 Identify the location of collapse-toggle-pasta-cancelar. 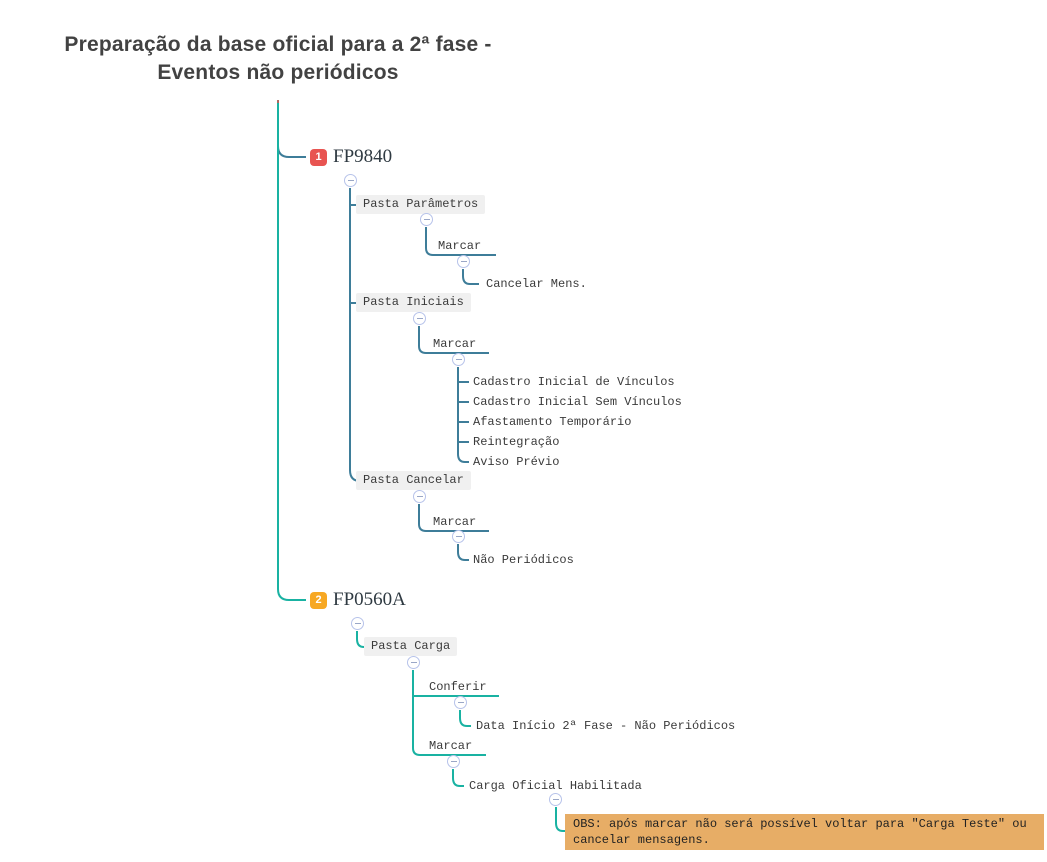
(419, 496).